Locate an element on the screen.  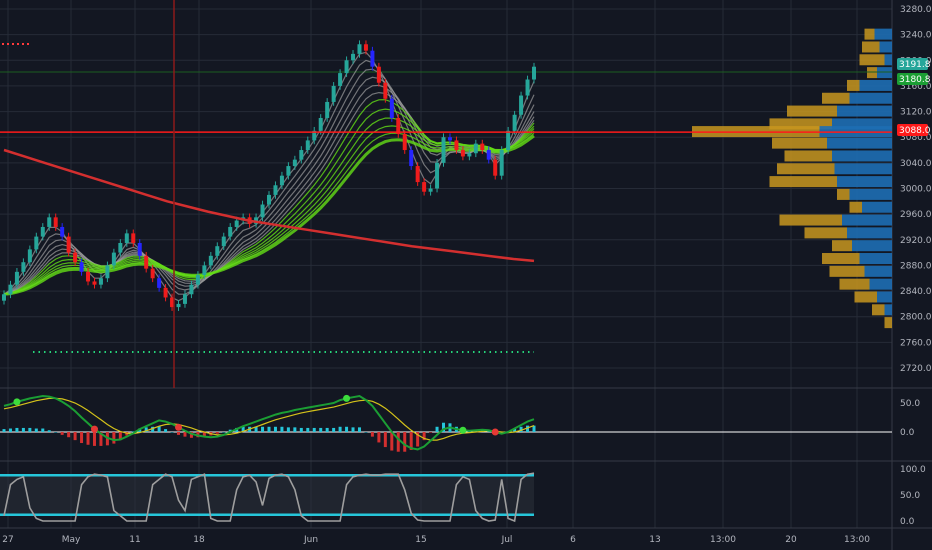
price-tick-label: 3160.0 is located at coordinates (916, 87).